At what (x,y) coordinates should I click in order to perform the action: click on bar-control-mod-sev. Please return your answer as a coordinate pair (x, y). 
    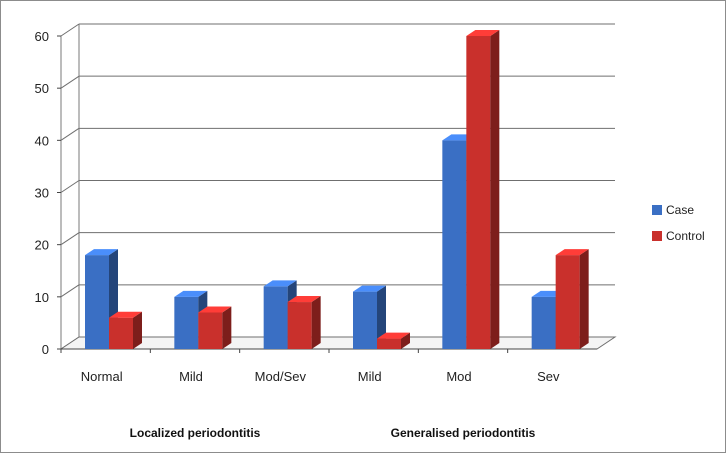
    Looking at the image, I should click on (304, 322).